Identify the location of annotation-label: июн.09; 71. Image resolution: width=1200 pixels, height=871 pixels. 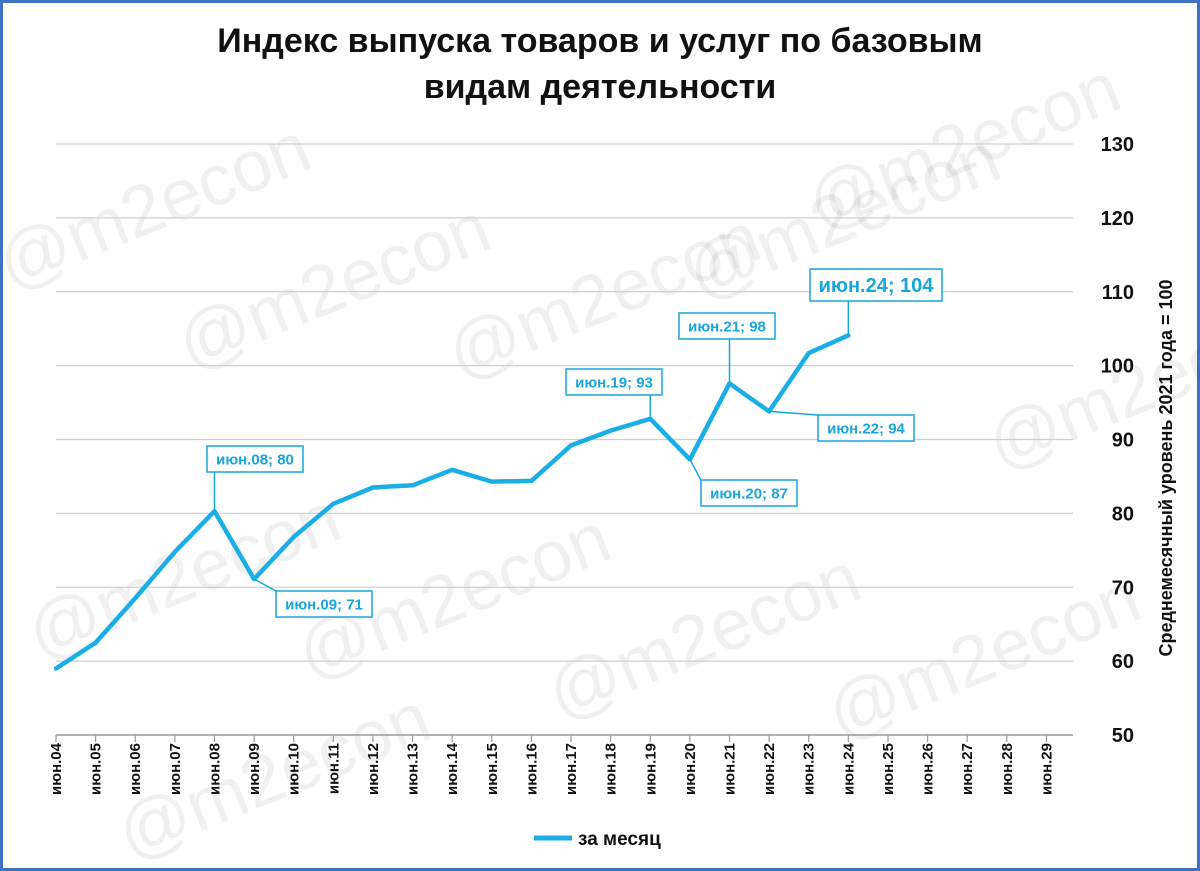
(324, 604).